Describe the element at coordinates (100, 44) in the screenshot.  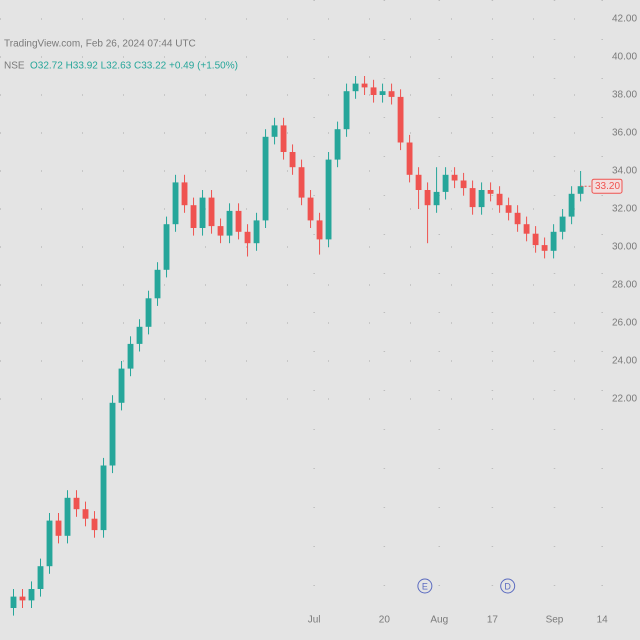
I see `chart-title: TradingView.com, Feb 26, 2024 07:44 UTC` at that location.